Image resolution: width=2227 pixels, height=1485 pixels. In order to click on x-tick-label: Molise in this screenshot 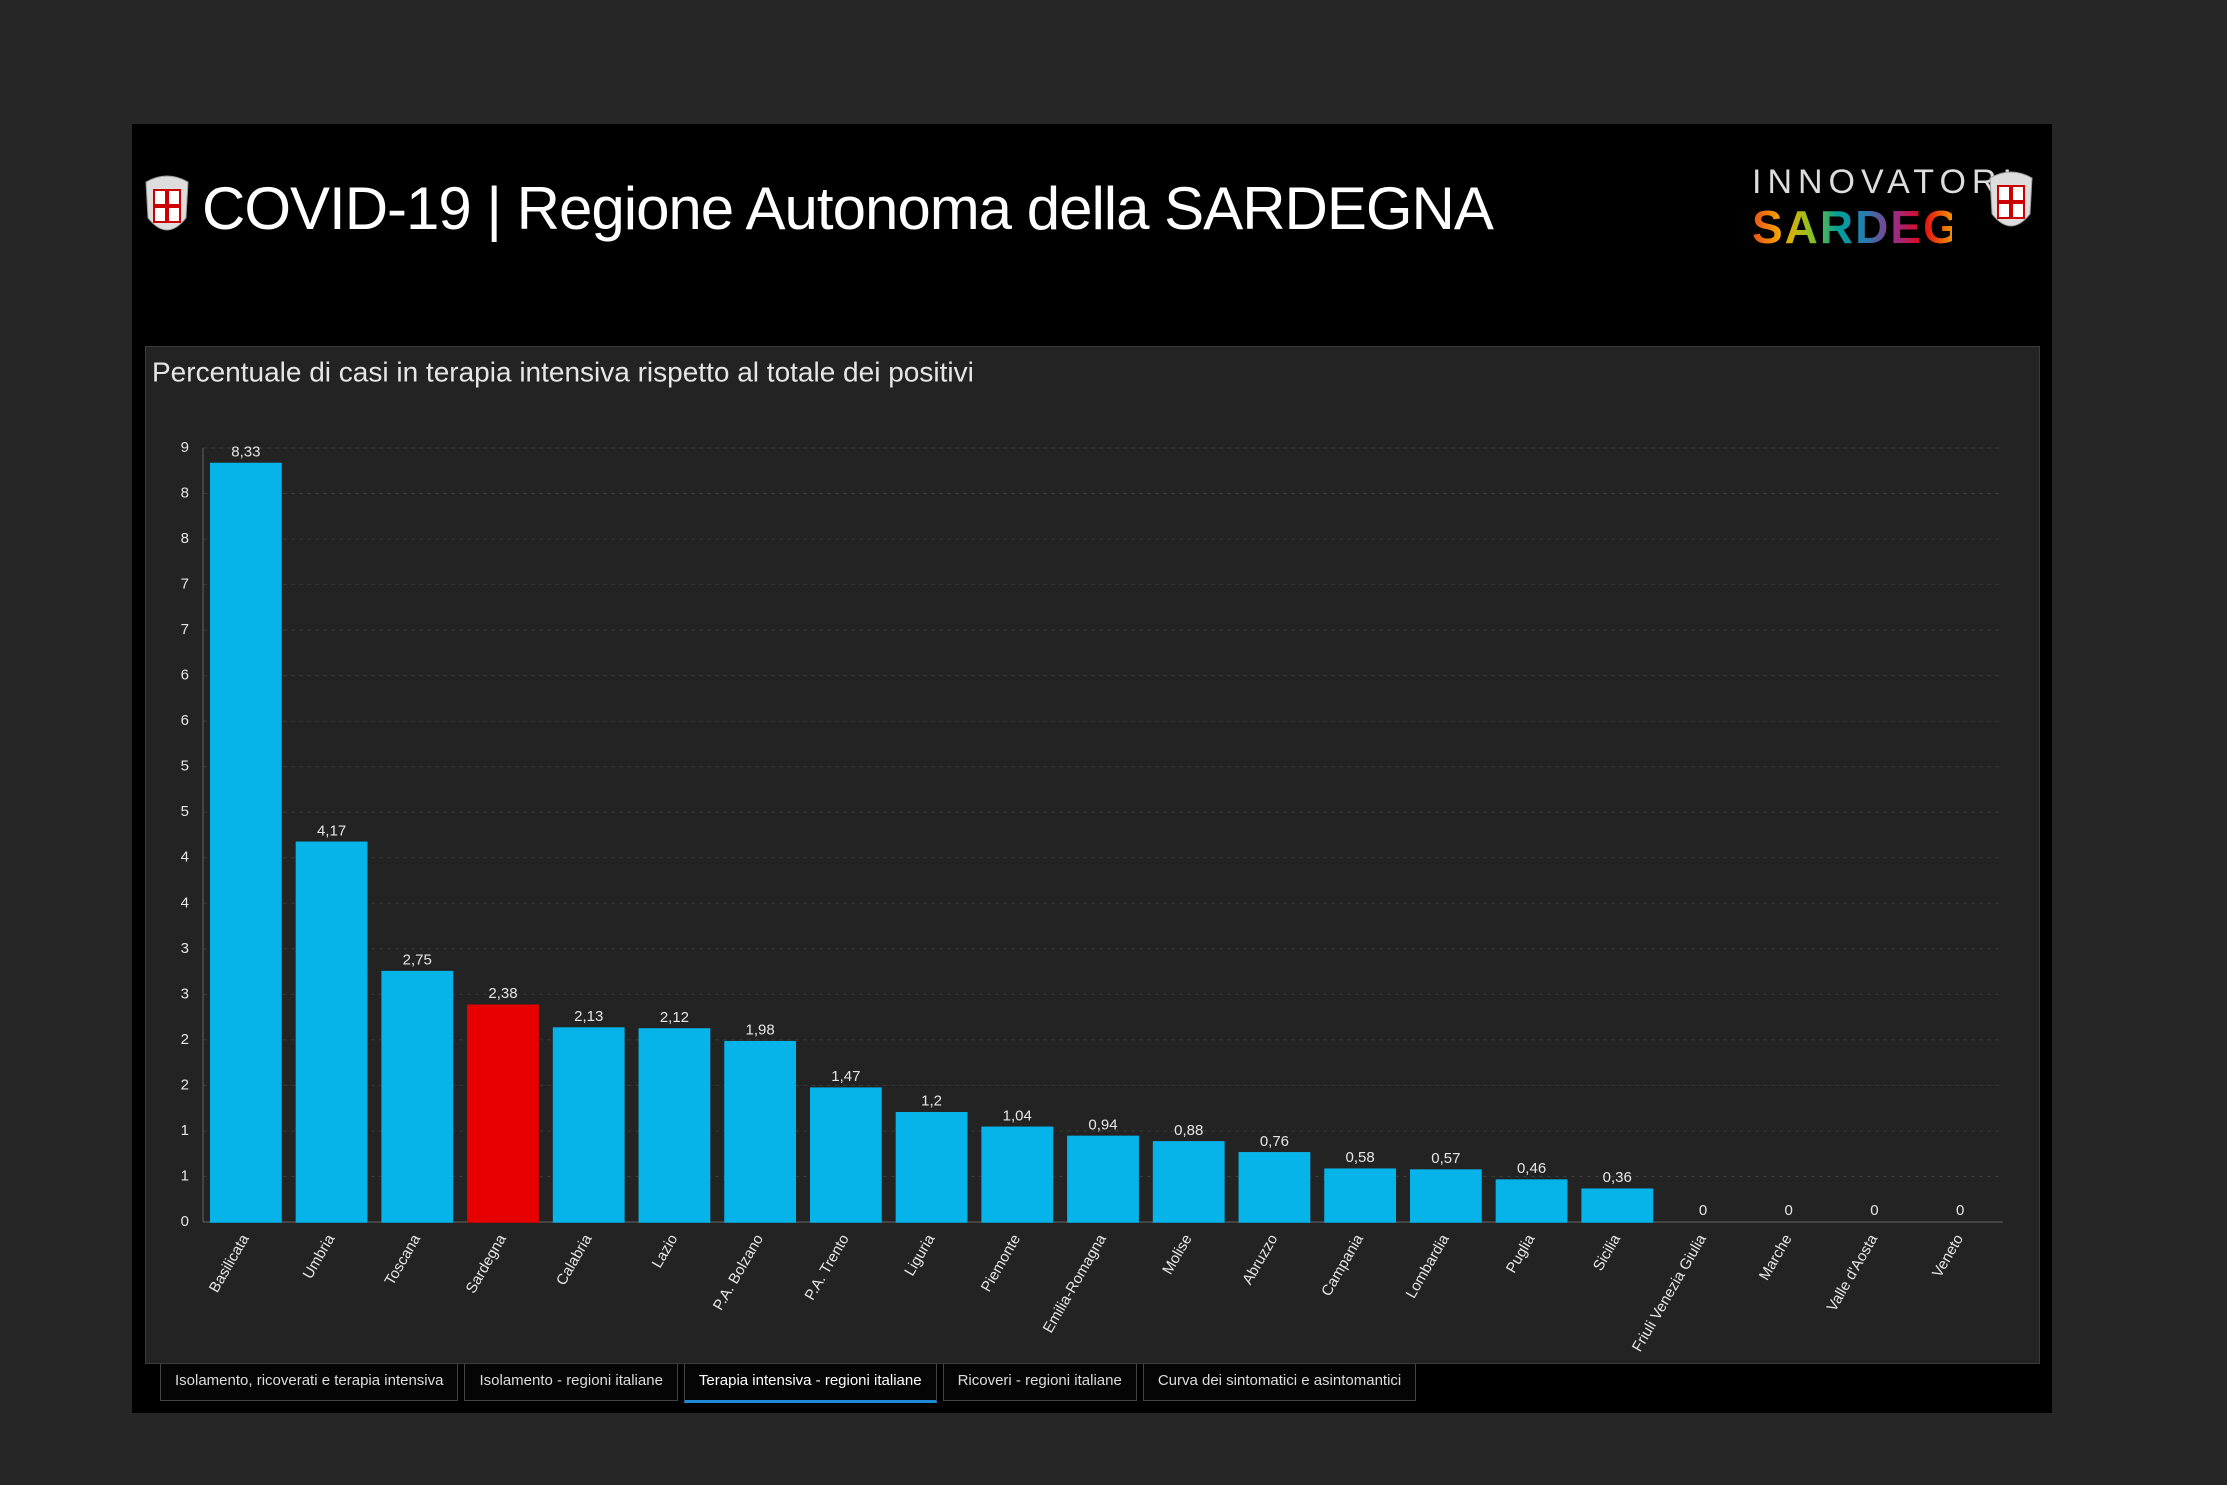, I will do `click(1177, 1254)`.